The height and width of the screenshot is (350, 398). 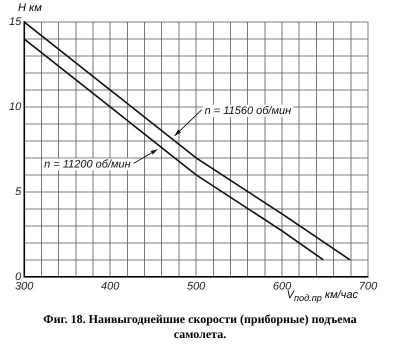 What do you see at coordinates (248, 110) in the screenshot?
I see `annotation: n = 11560 об/мин` at bounding box center [248, 110].